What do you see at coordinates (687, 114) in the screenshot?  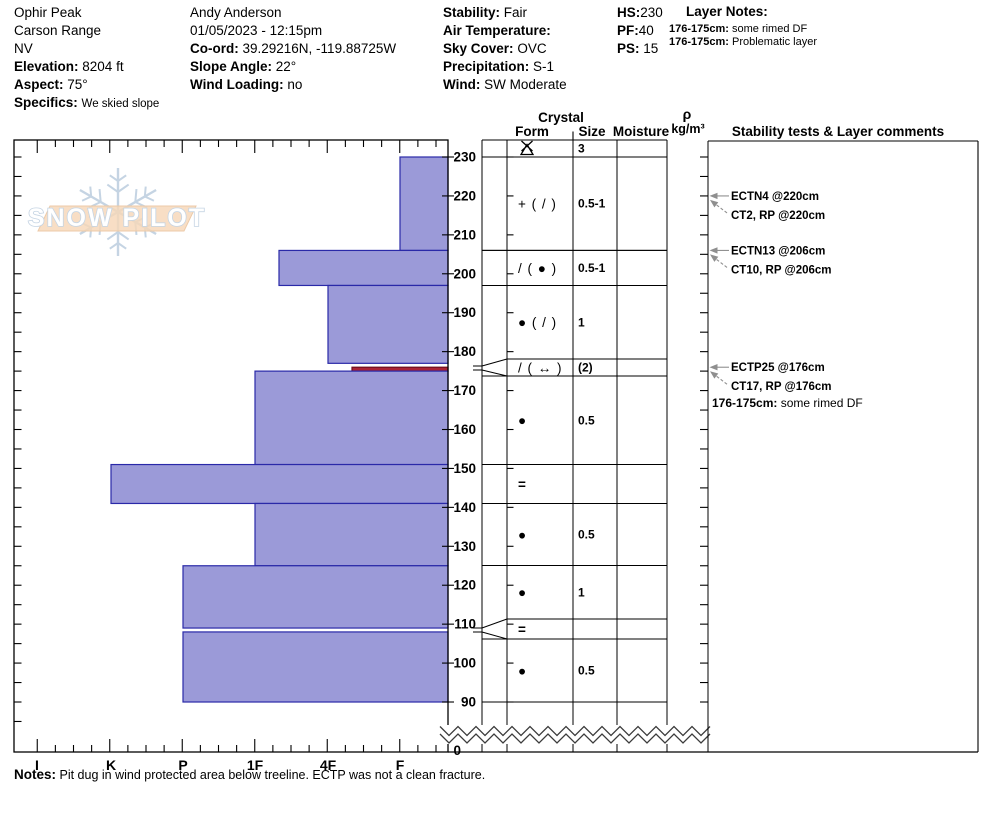 I see `svg-text: ρ` at bounding box center [687, 114].